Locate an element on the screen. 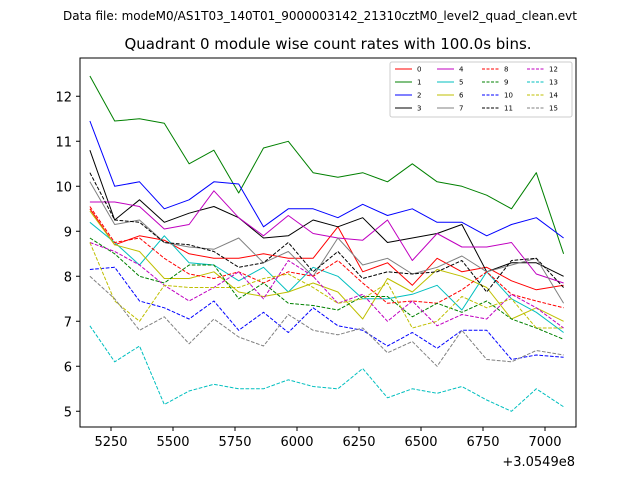 This screenshot has width=640, height=480. y-tick-label: 8 is located at coordinates (68, 277).